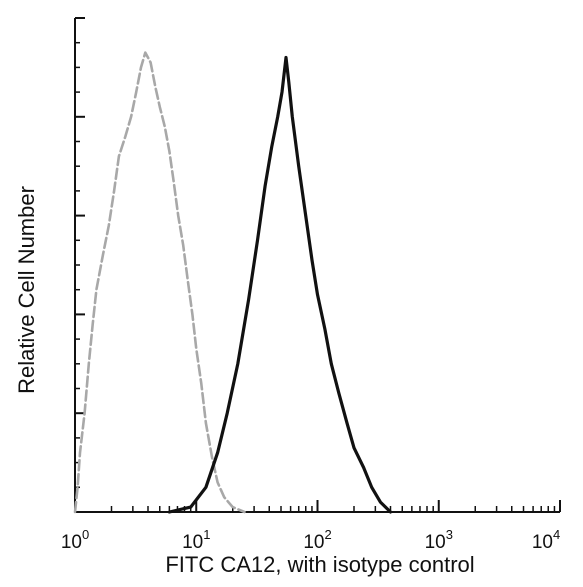 This screenshot has height=587, width=583. Describe the element at coordinates (26, 290) in the screenshot. I see `y-axis-label: Relative Cell Number` at that location.